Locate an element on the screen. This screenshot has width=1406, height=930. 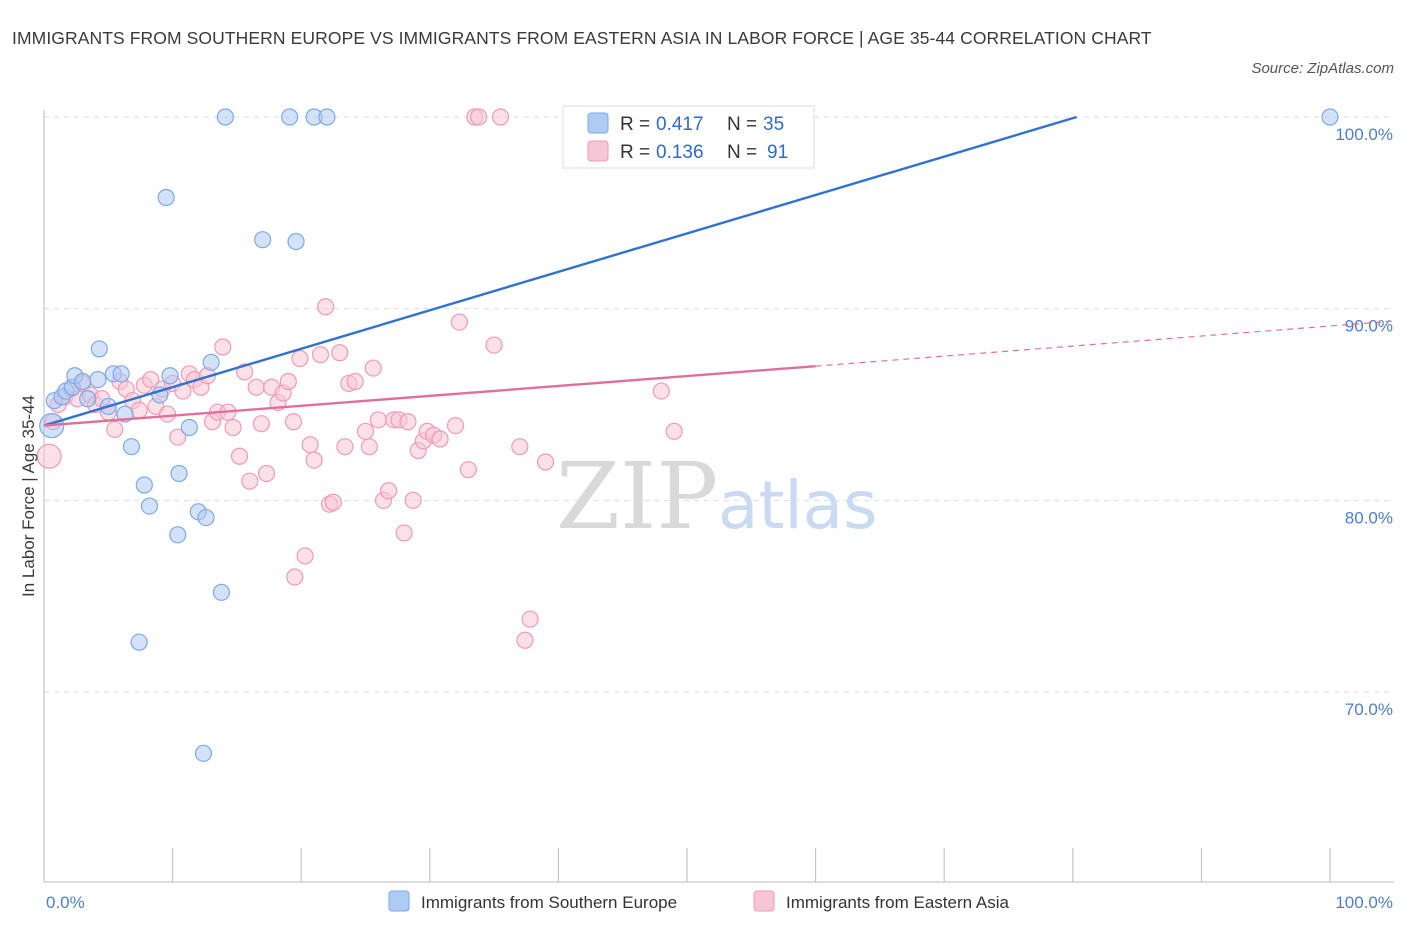
stats-n-value-2: 91 is located at coordinates (777, 152).